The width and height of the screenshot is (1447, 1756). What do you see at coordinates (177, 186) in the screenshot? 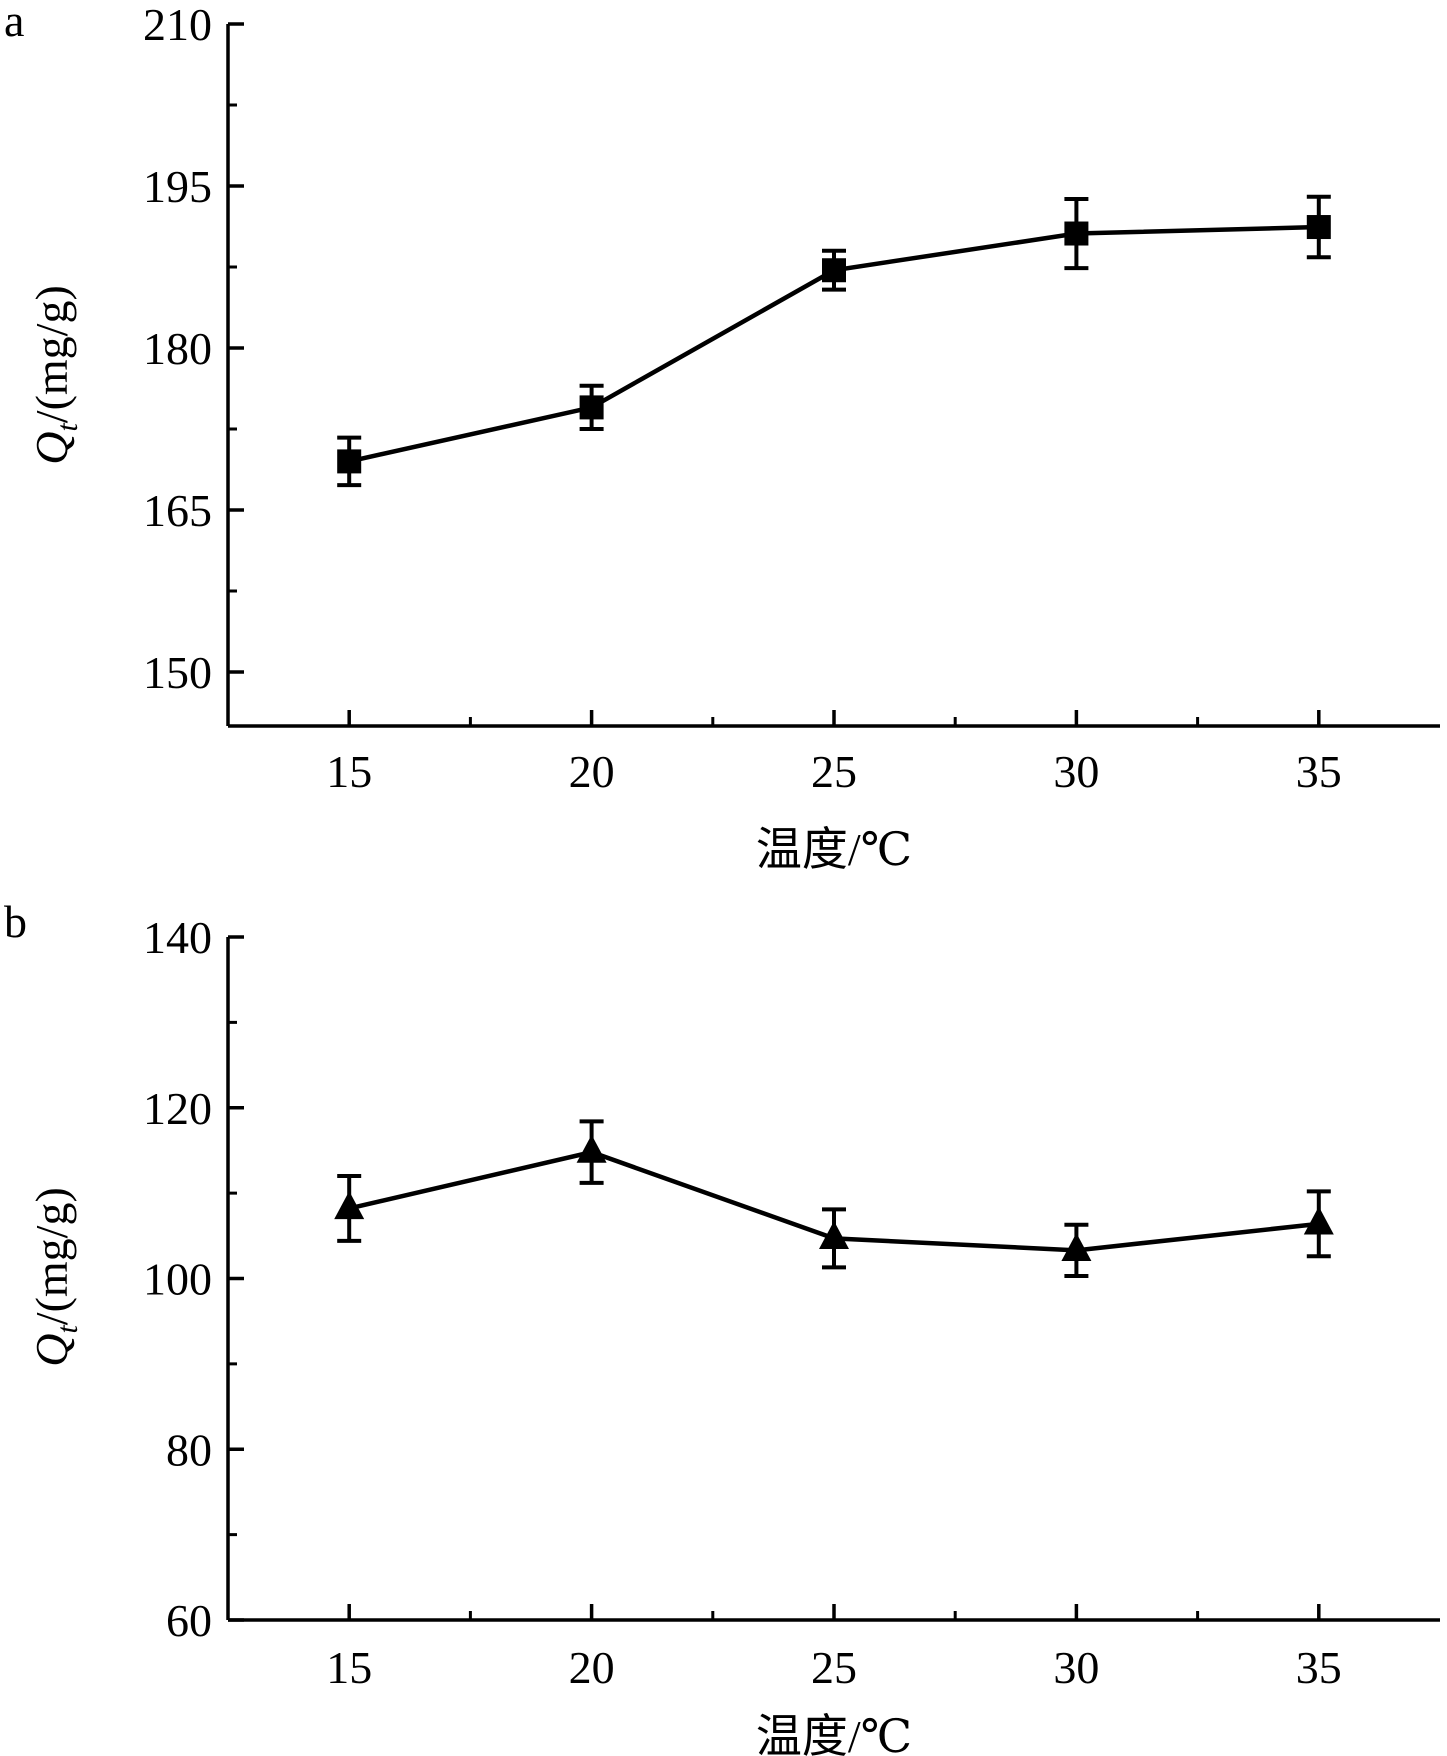
I see `y-tick-label: 195` at bounding box center [177, 186].